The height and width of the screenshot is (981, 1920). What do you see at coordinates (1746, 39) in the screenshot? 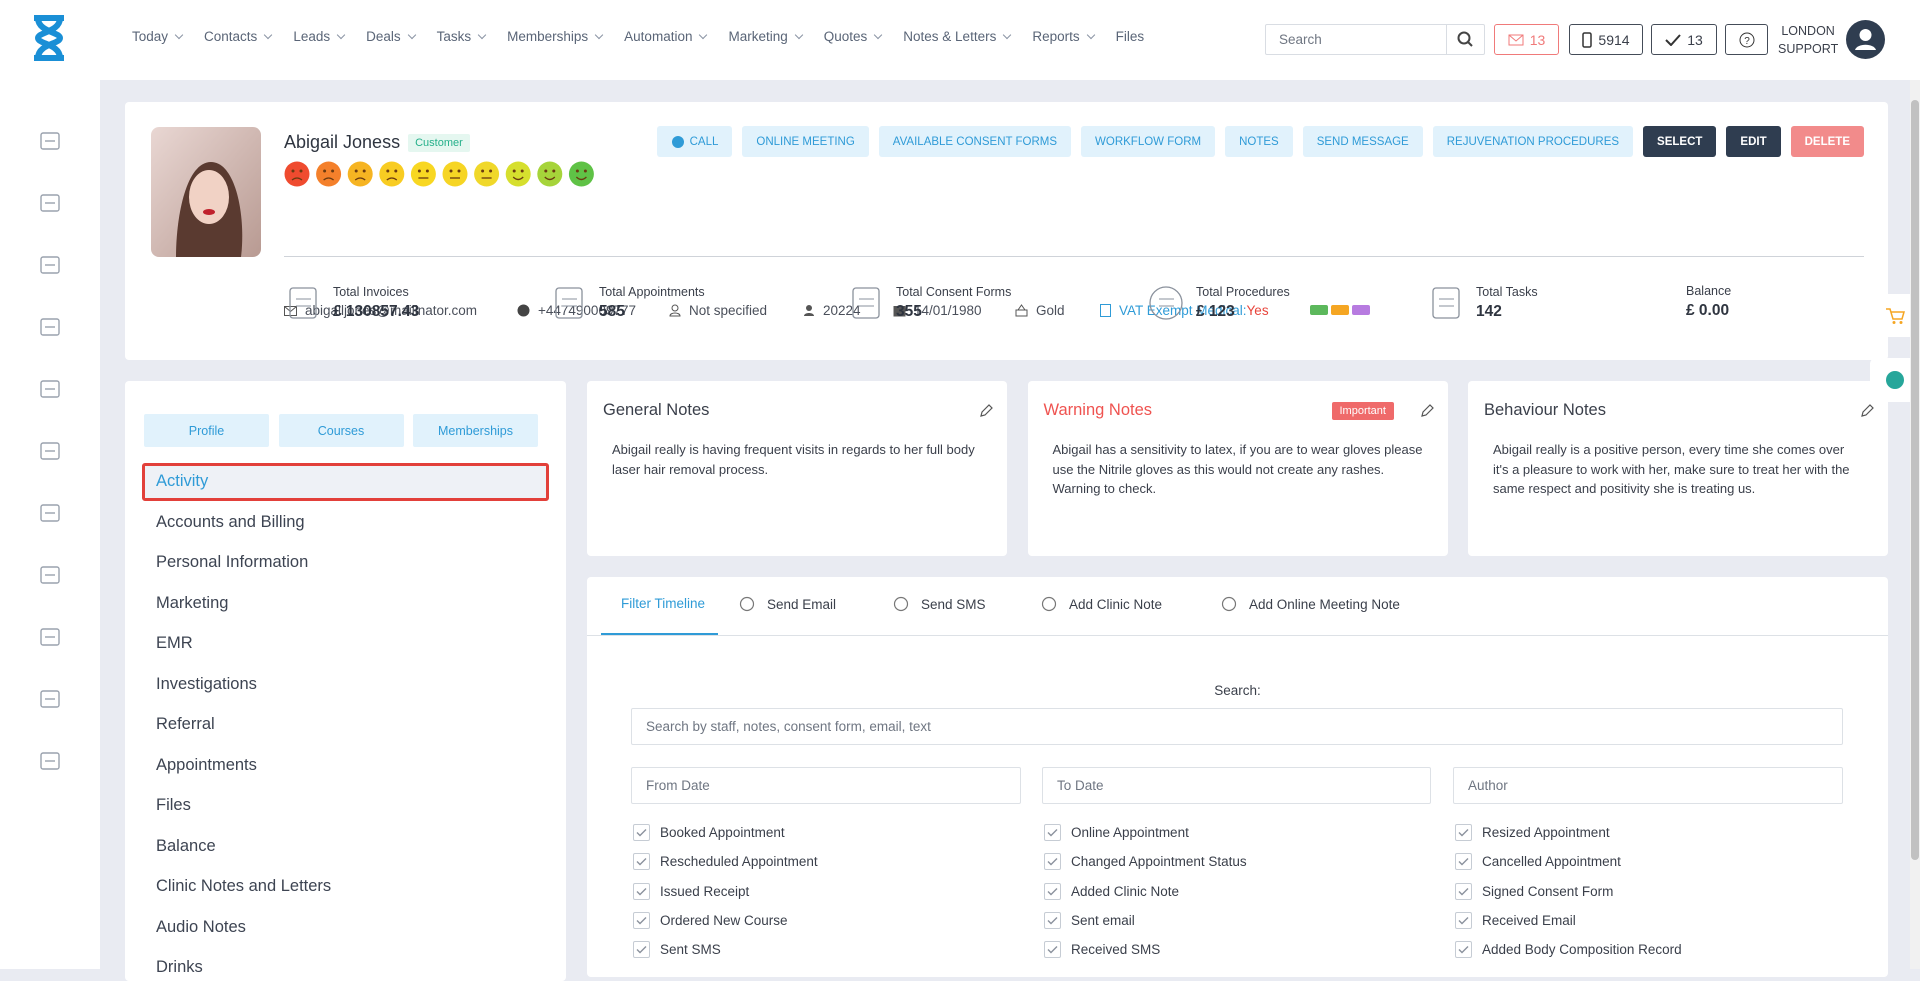
I see `help-button: ?` at bounding box center [1746, 39].